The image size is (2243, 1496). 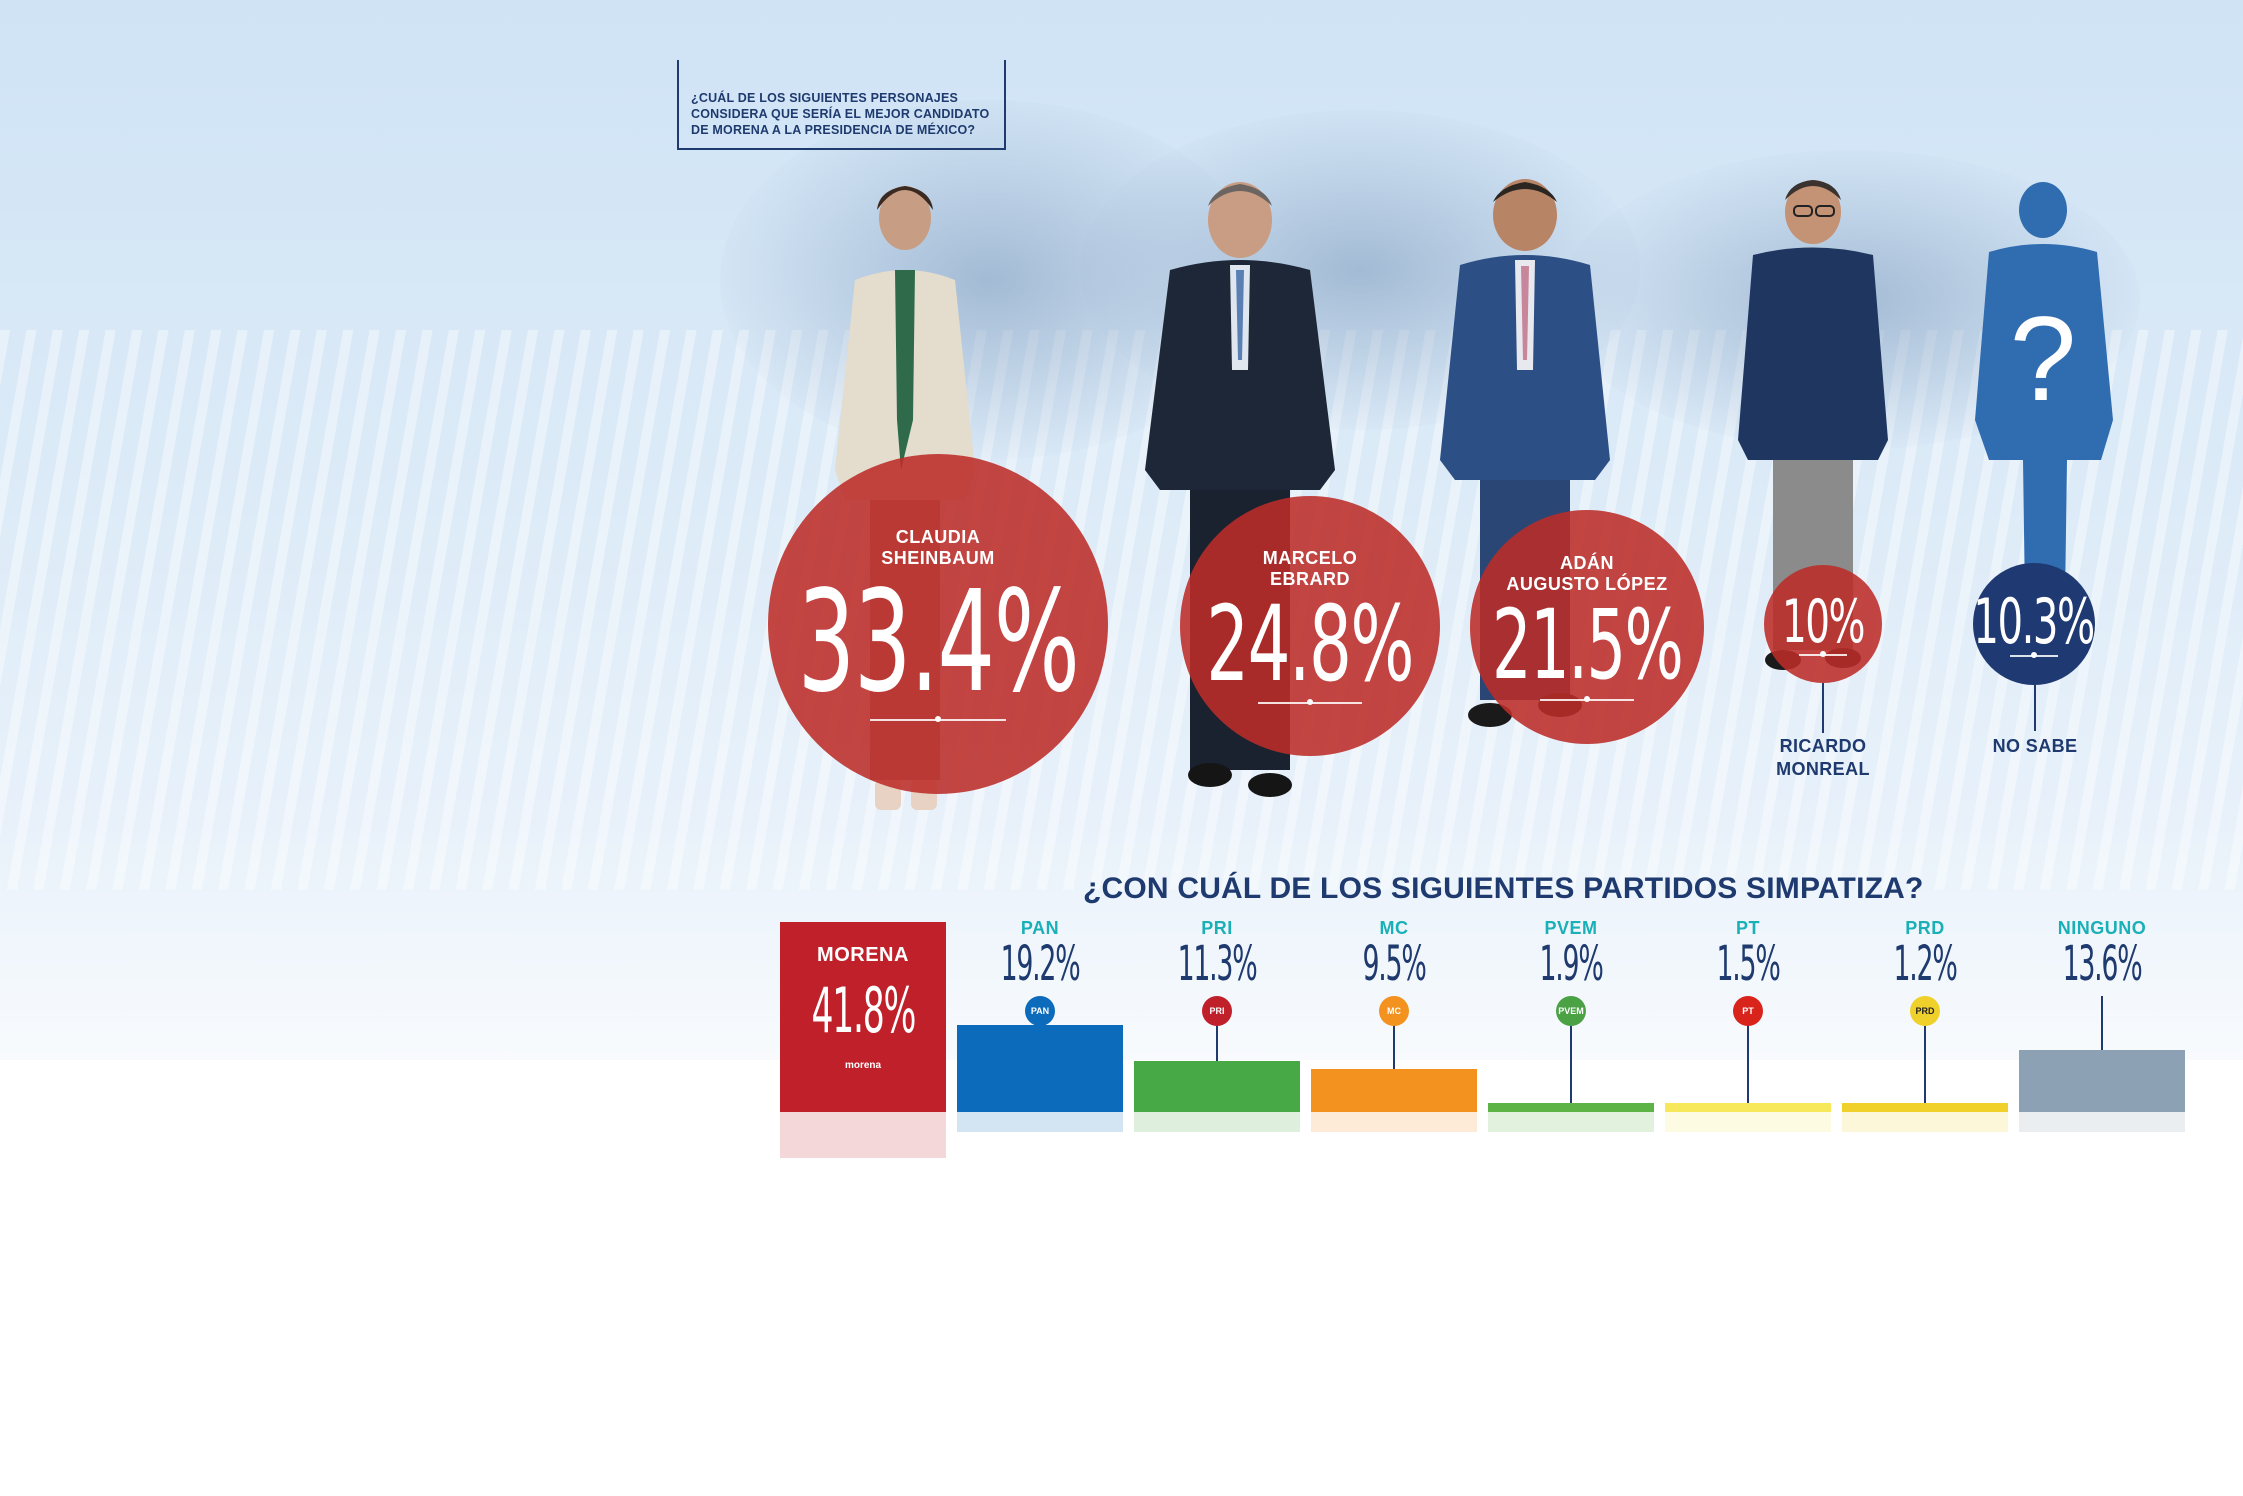 What do you see at coordinates (1571, 964) in the screenshot?
I see `party-percent: 1.9%` at bounding box center [1571, 964].